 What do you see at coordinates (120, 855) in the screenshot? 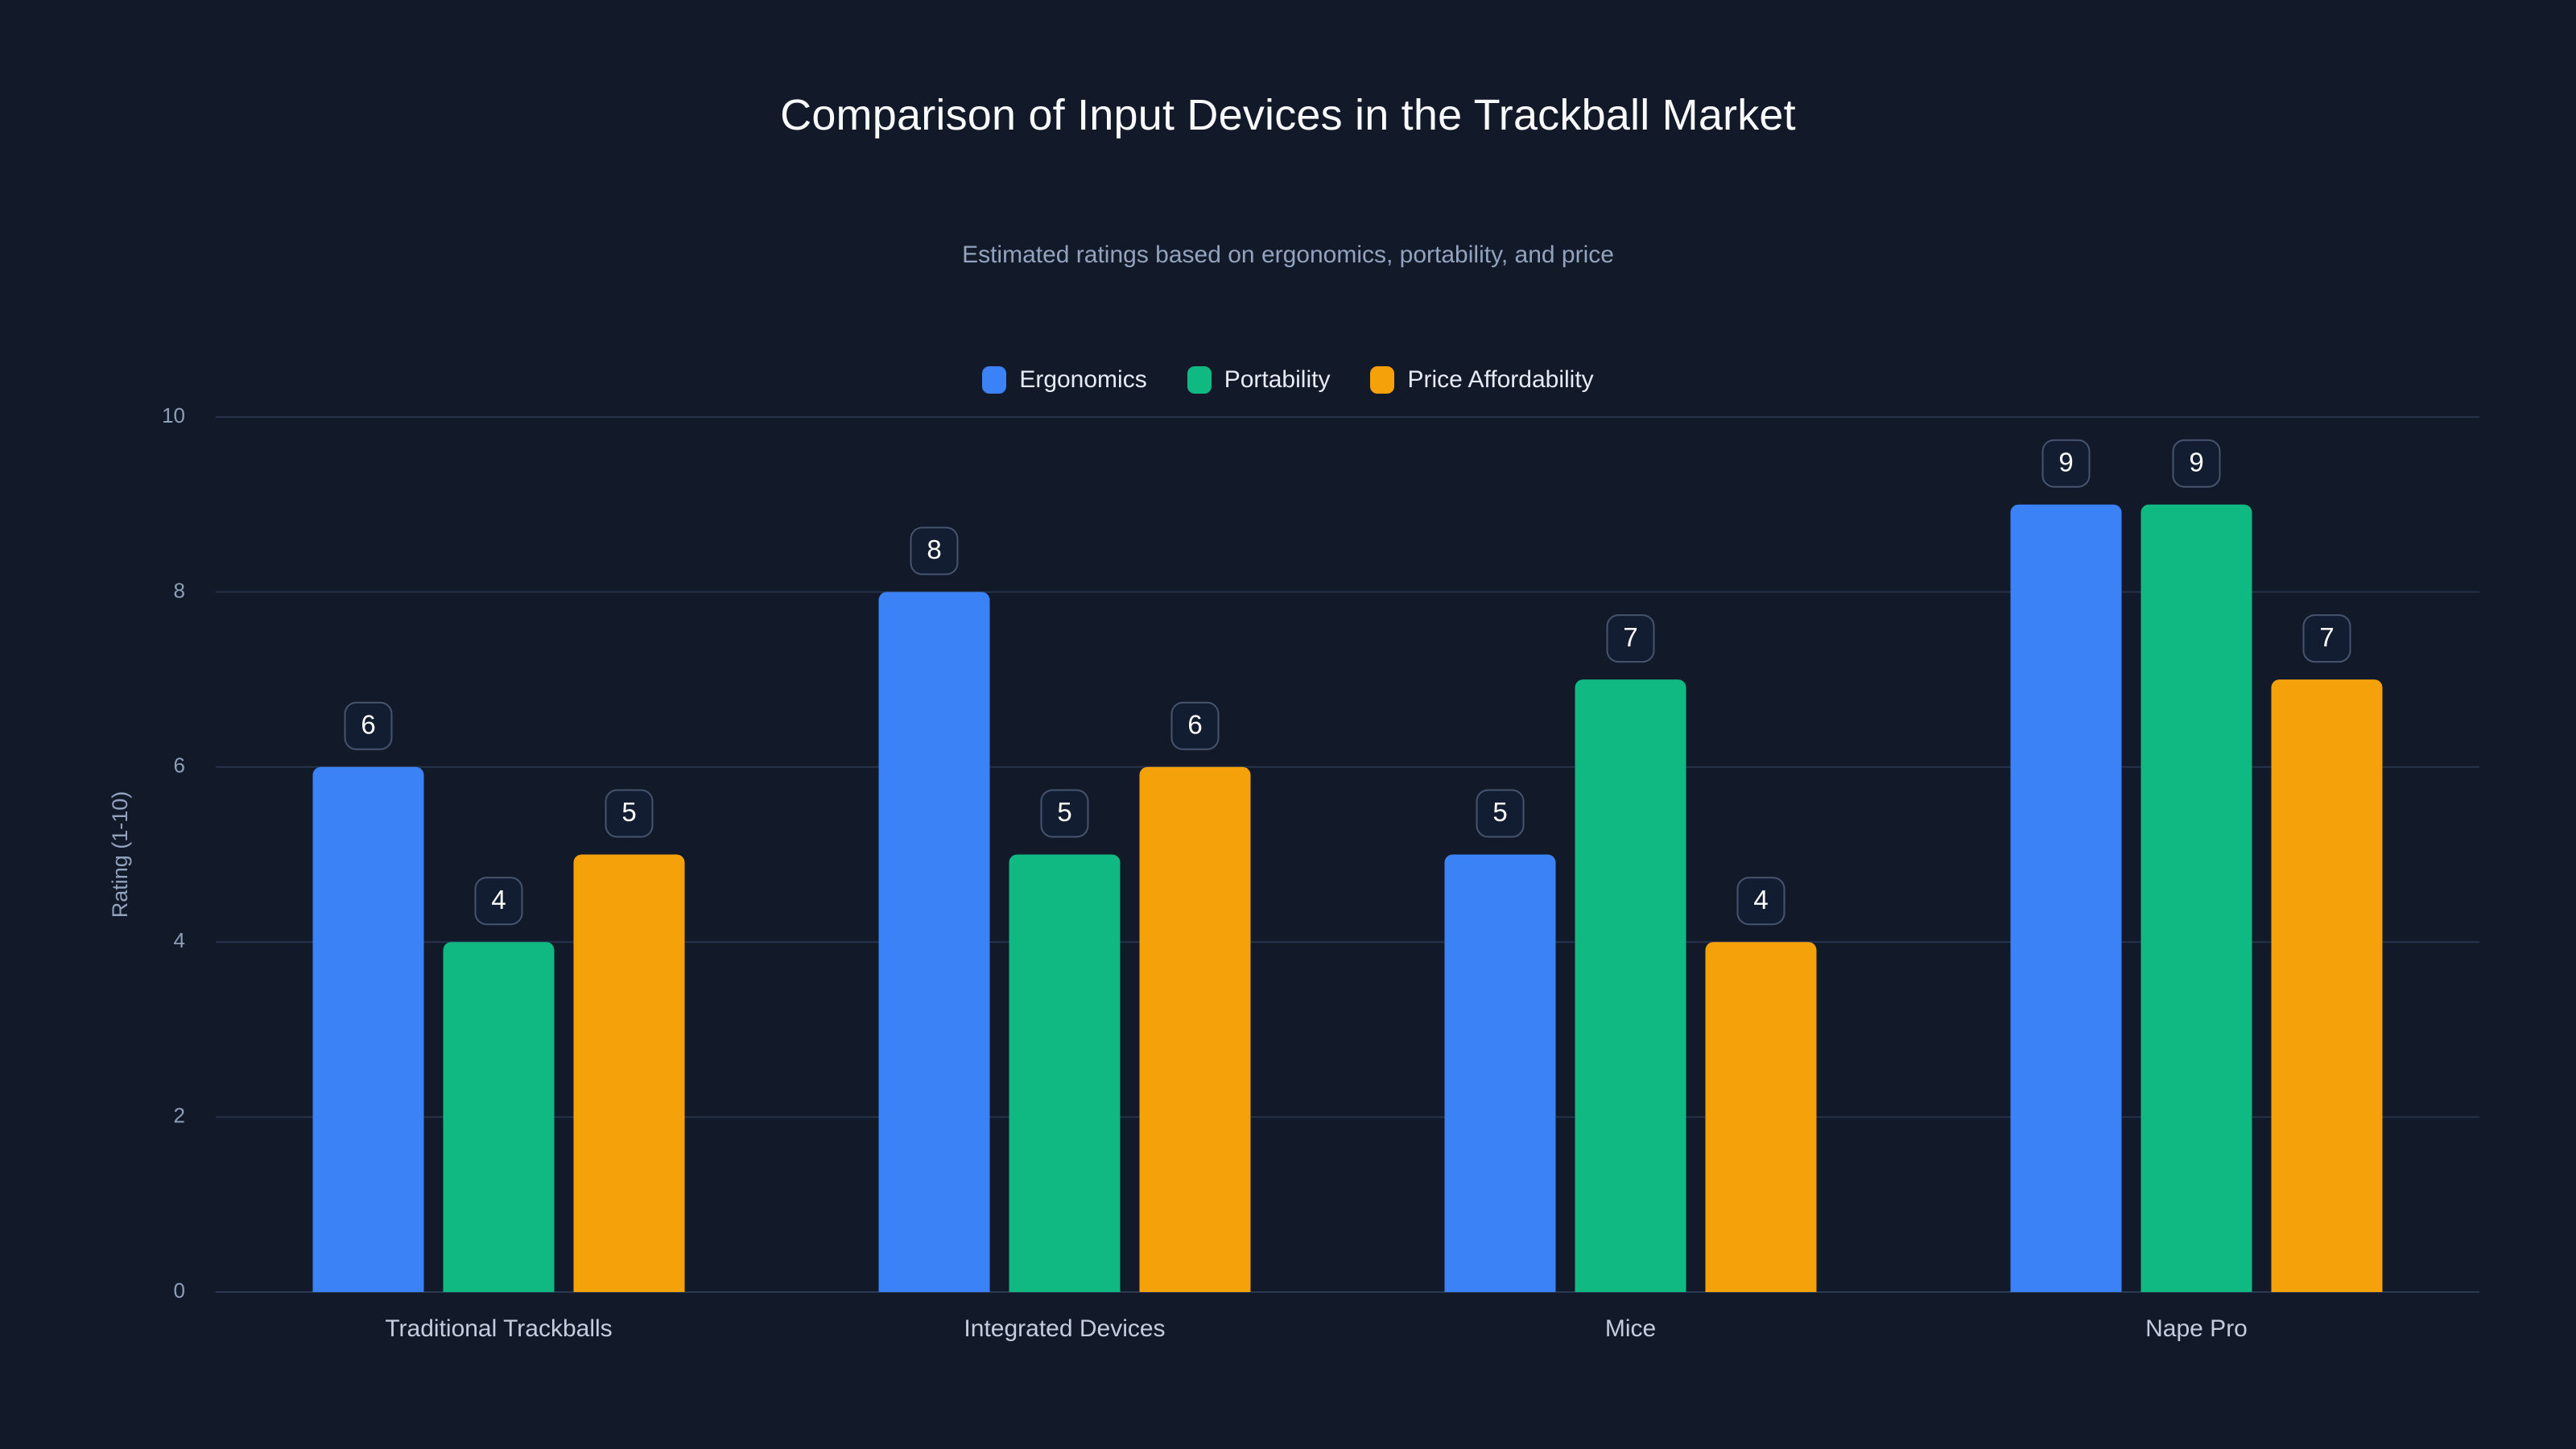
I see `y-axis-title: Rating (1-10)` at bounding box center [120, 855].